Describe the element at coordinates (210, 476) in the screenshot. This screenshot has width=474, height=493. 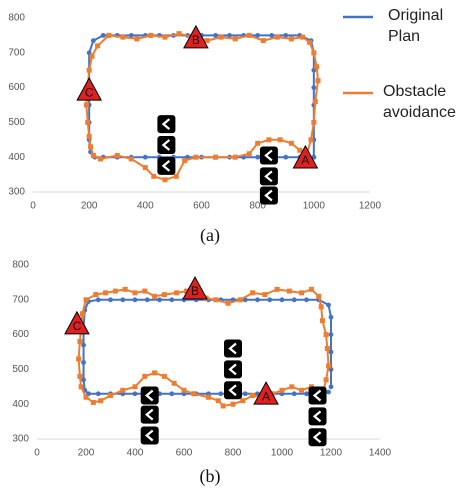
I see `caption: (b)` at that location.